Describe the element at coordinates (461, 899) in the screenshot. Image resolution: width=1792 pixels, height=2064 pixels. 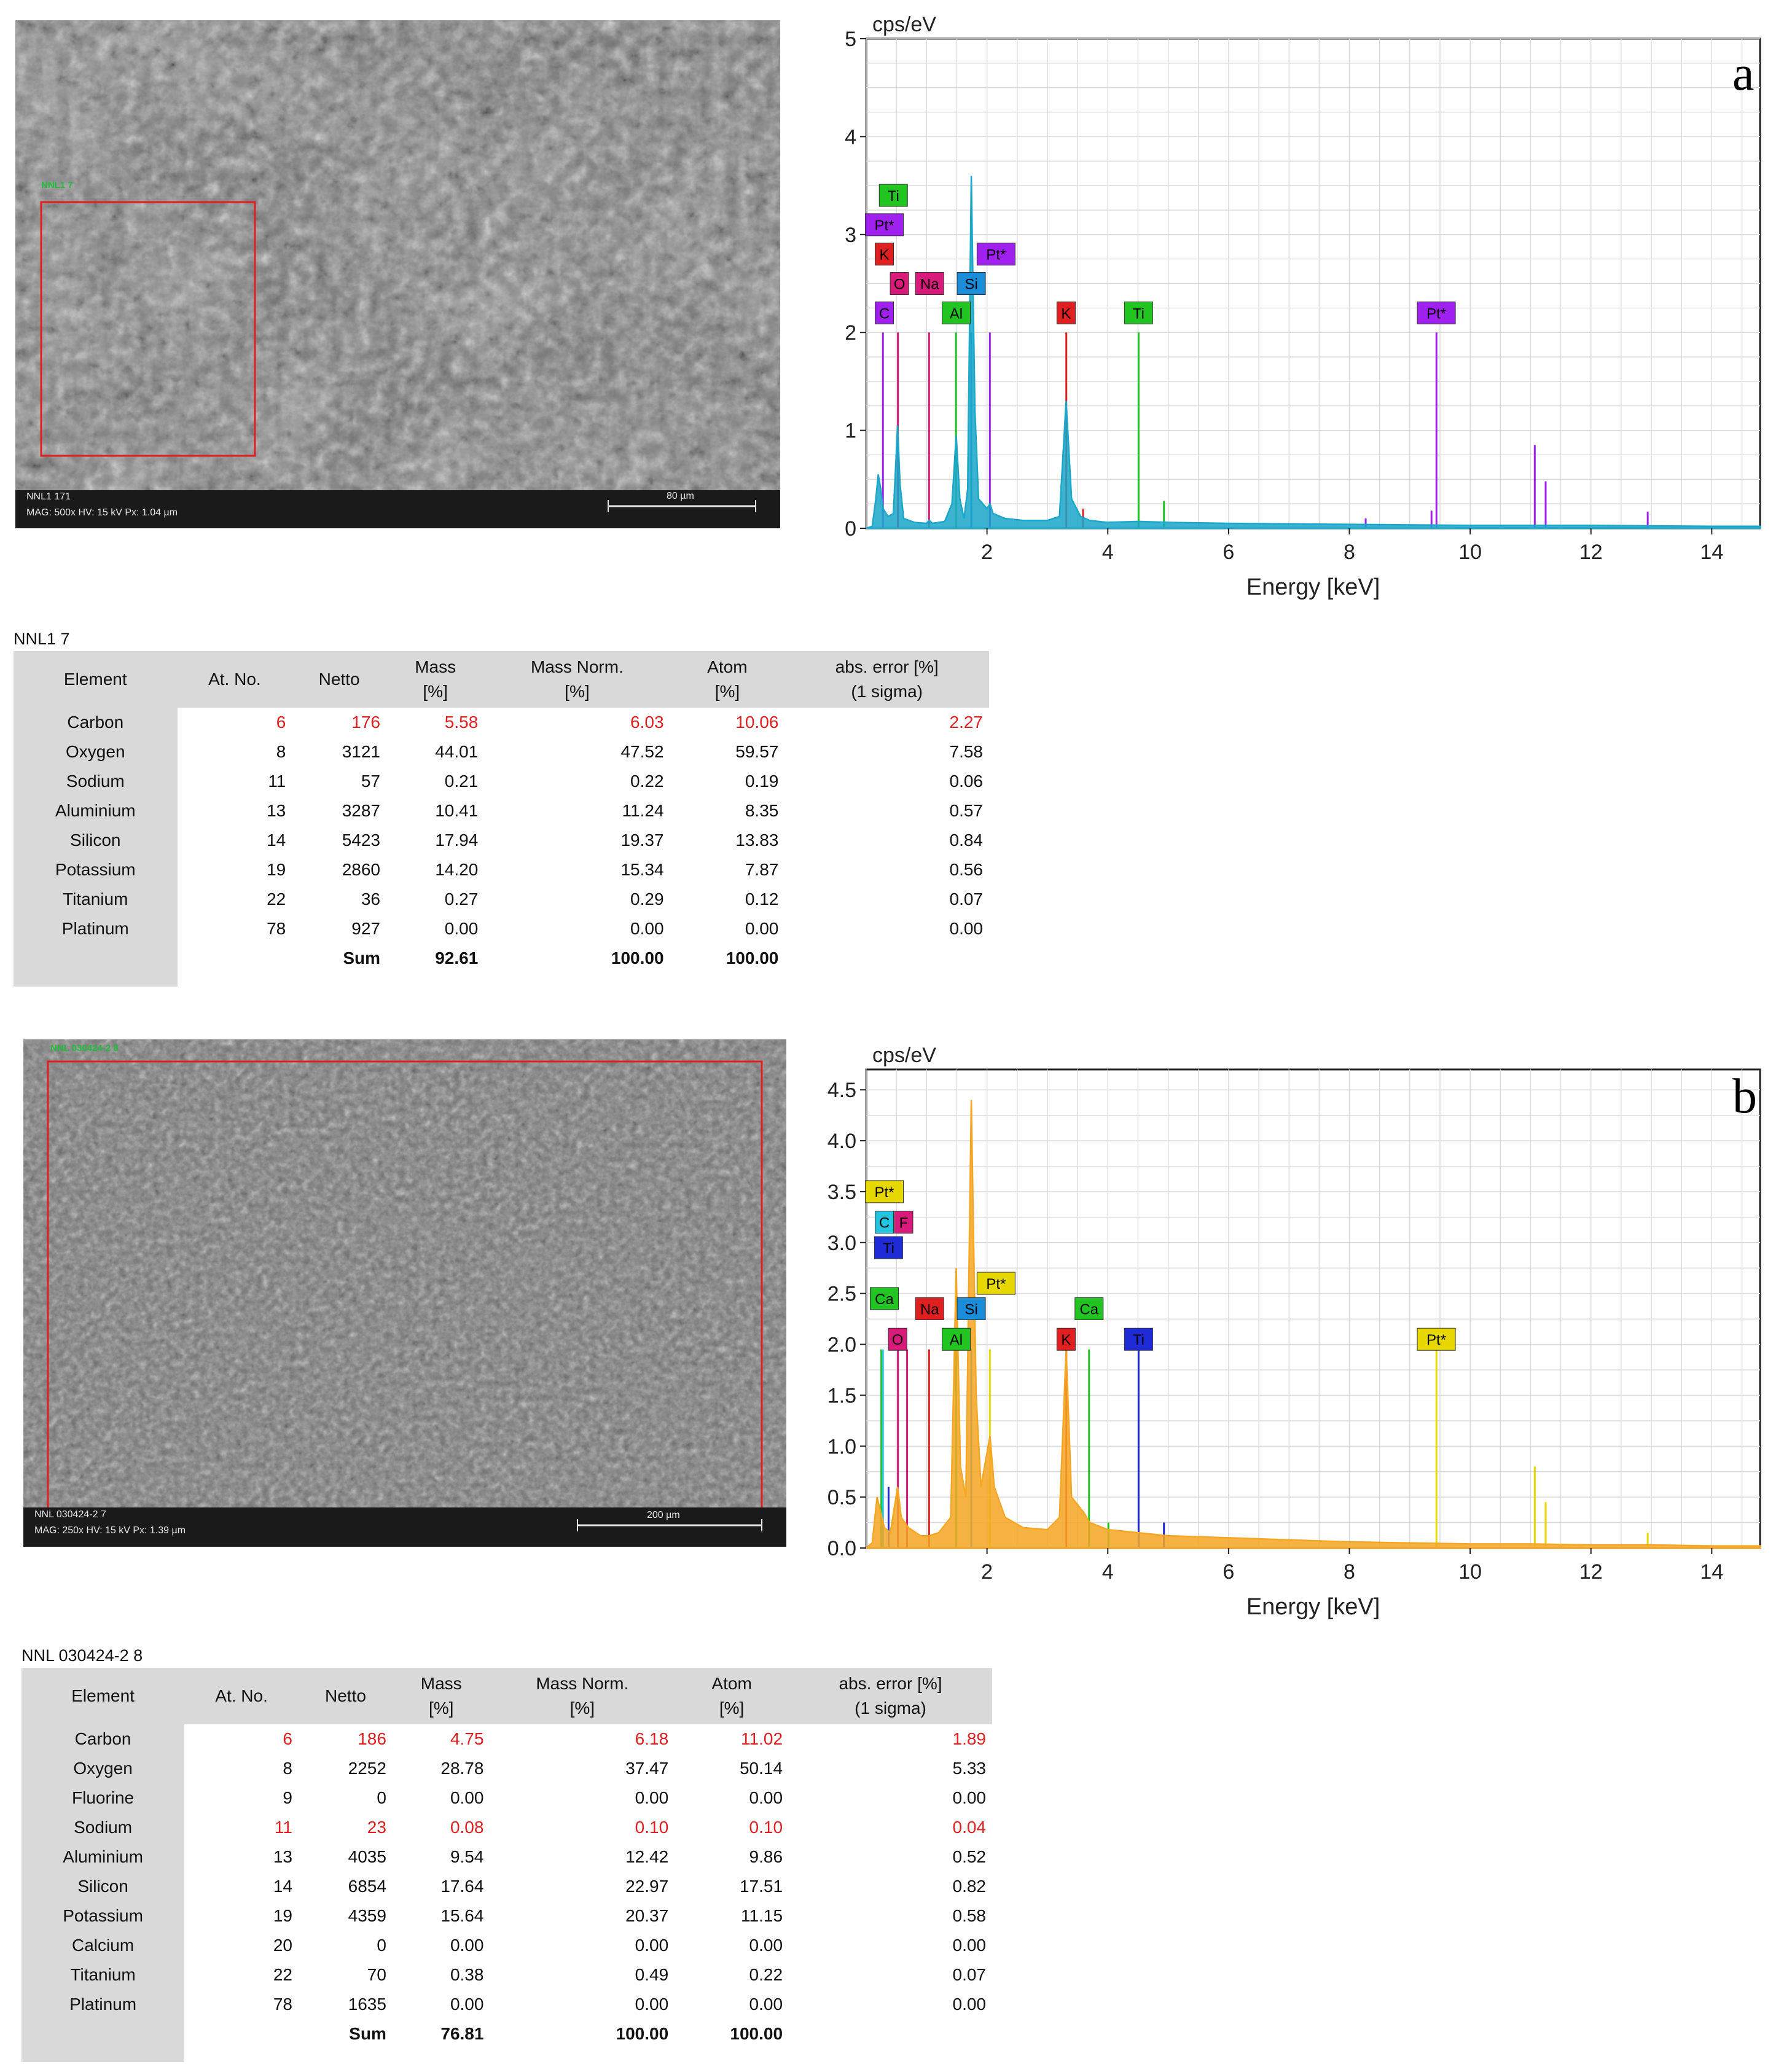
I see `cell-mass: 0.27` at that location.